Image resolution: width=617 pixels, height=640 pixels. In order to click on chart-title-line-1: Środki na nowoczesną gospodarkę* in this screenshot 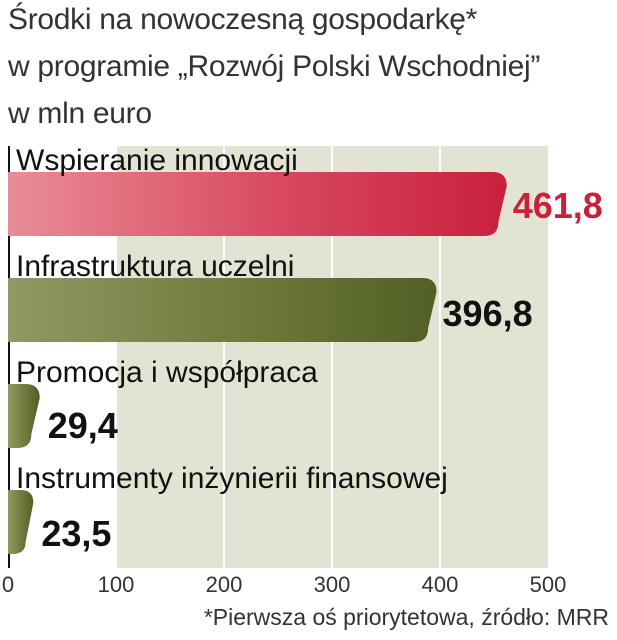, I will do `click(243, 19)`.